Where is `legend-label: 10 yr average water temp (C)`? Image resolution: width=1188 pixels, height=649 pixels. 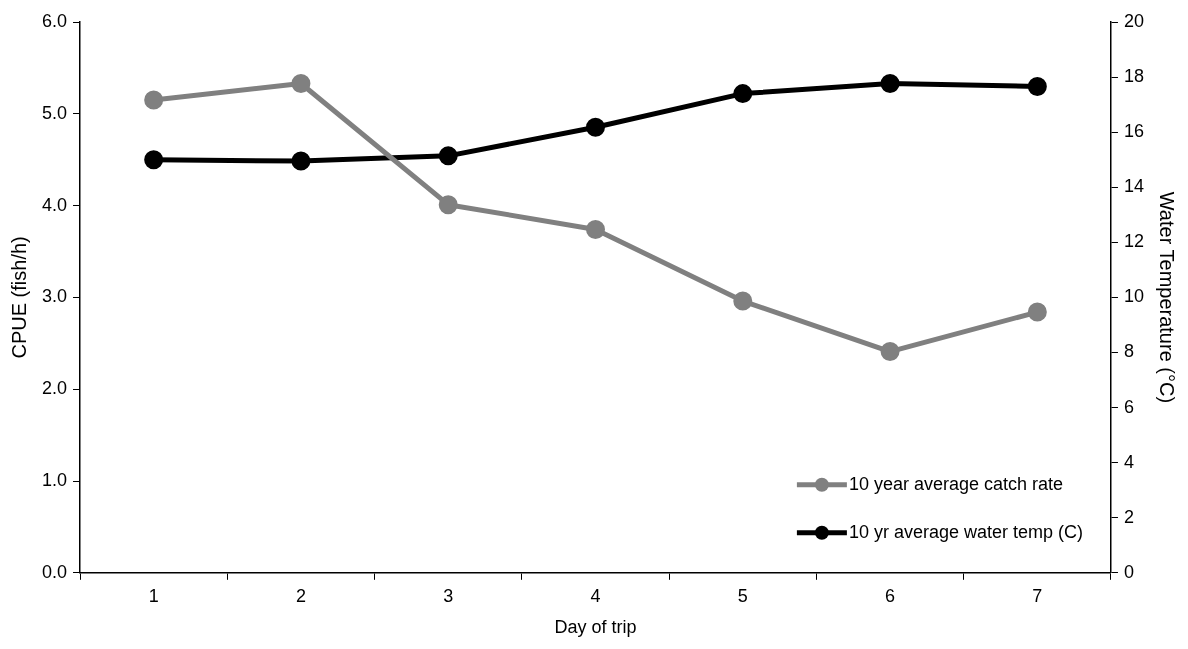
legend-label: 10 yr average water temp (C) is located at coordinates (965, 531).